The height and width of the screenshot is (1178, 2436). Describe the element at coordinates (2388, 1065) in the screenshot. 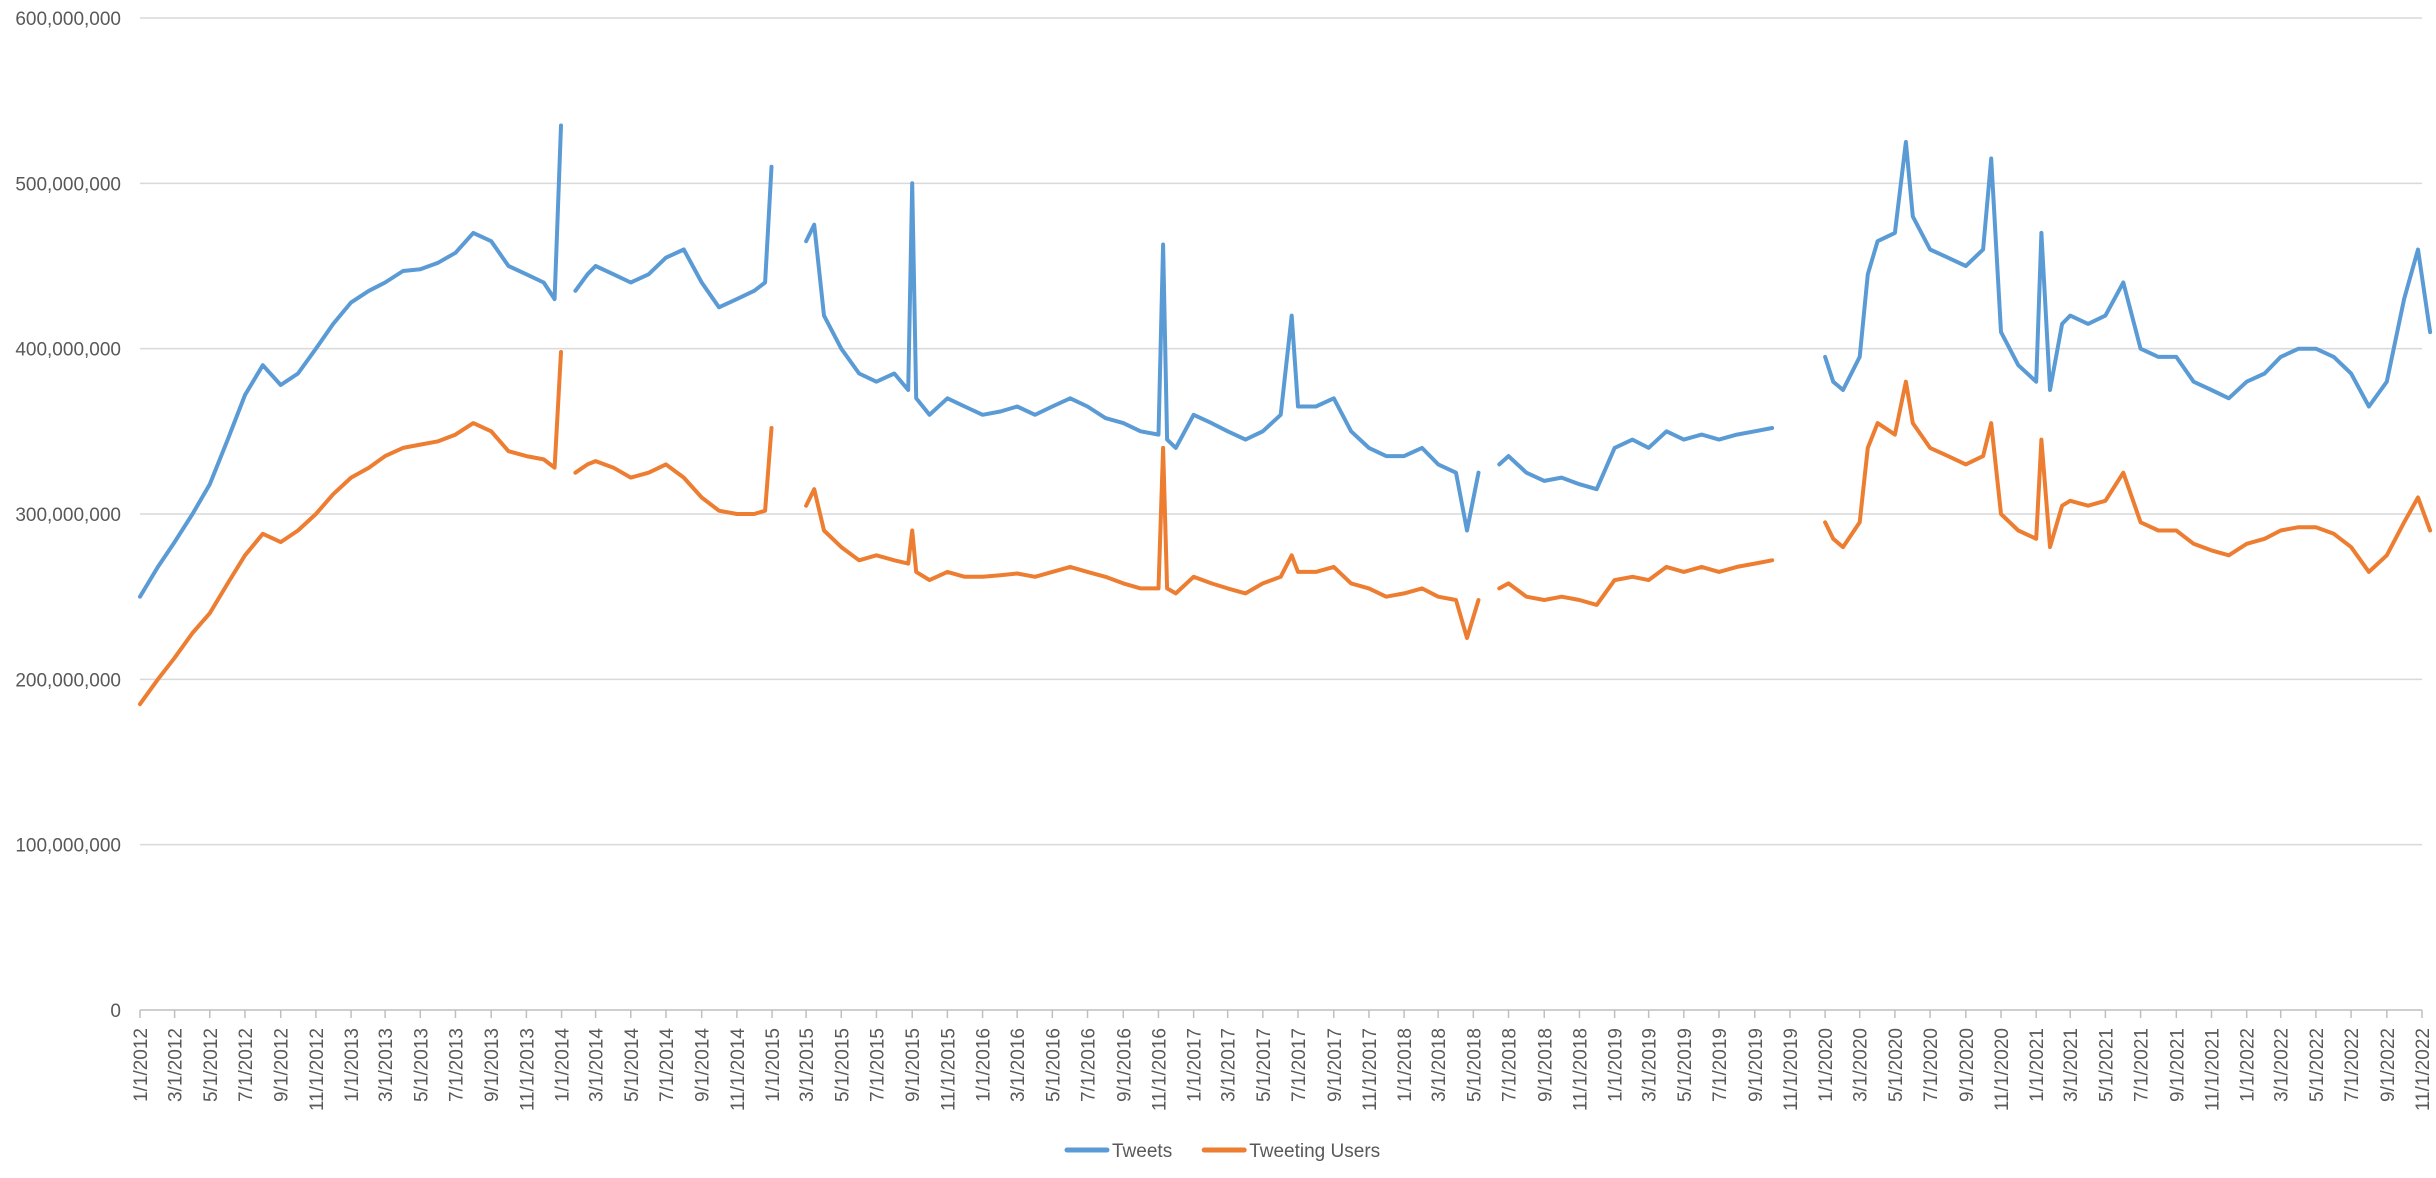

I see `x-tick-label: 9/1/2022` at that location.